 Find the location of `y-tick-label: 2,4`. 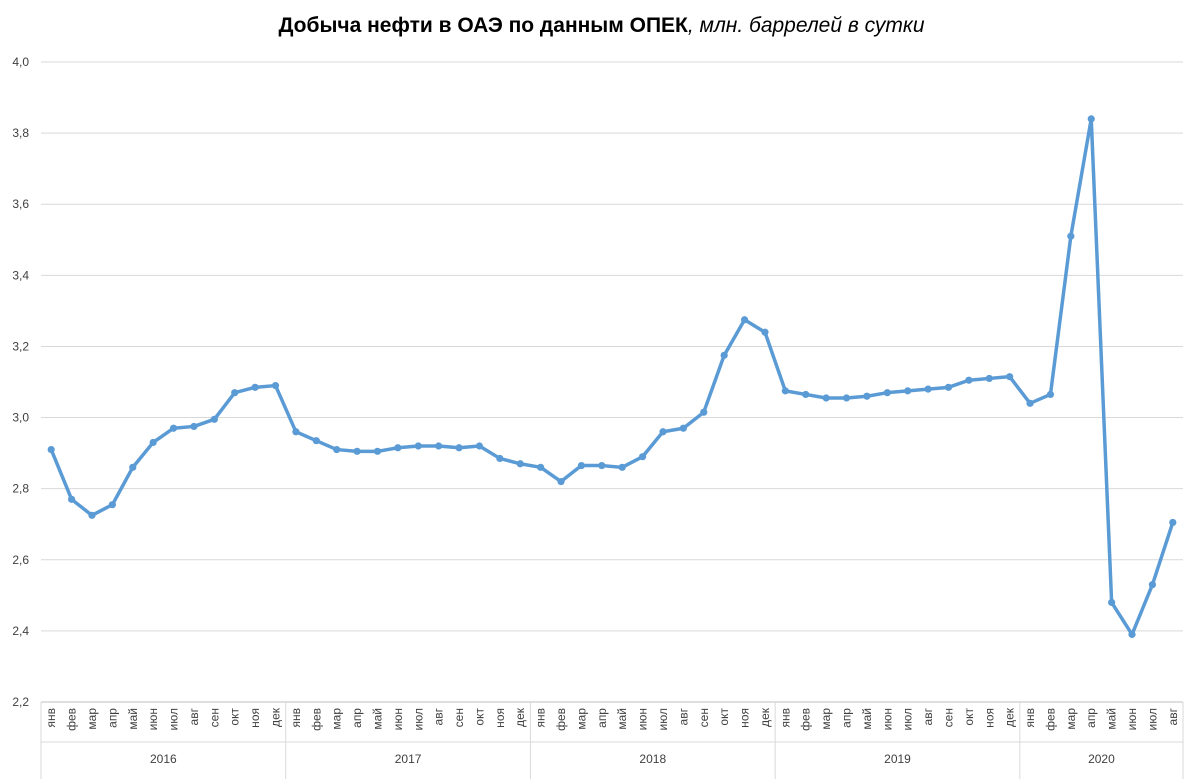

y-tick-label: 2,4 is located at coordinates (20, 631).